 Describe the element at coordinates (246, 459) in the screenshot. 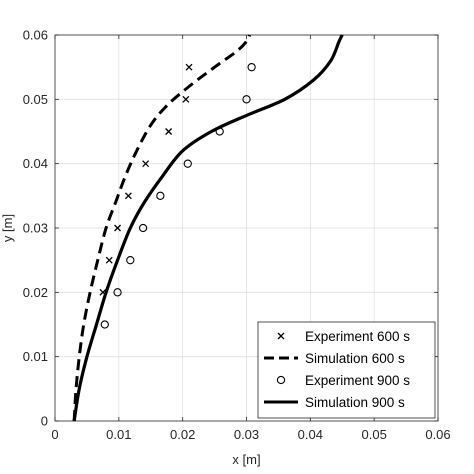

I see `x-axis-label: x [m]` at that location.